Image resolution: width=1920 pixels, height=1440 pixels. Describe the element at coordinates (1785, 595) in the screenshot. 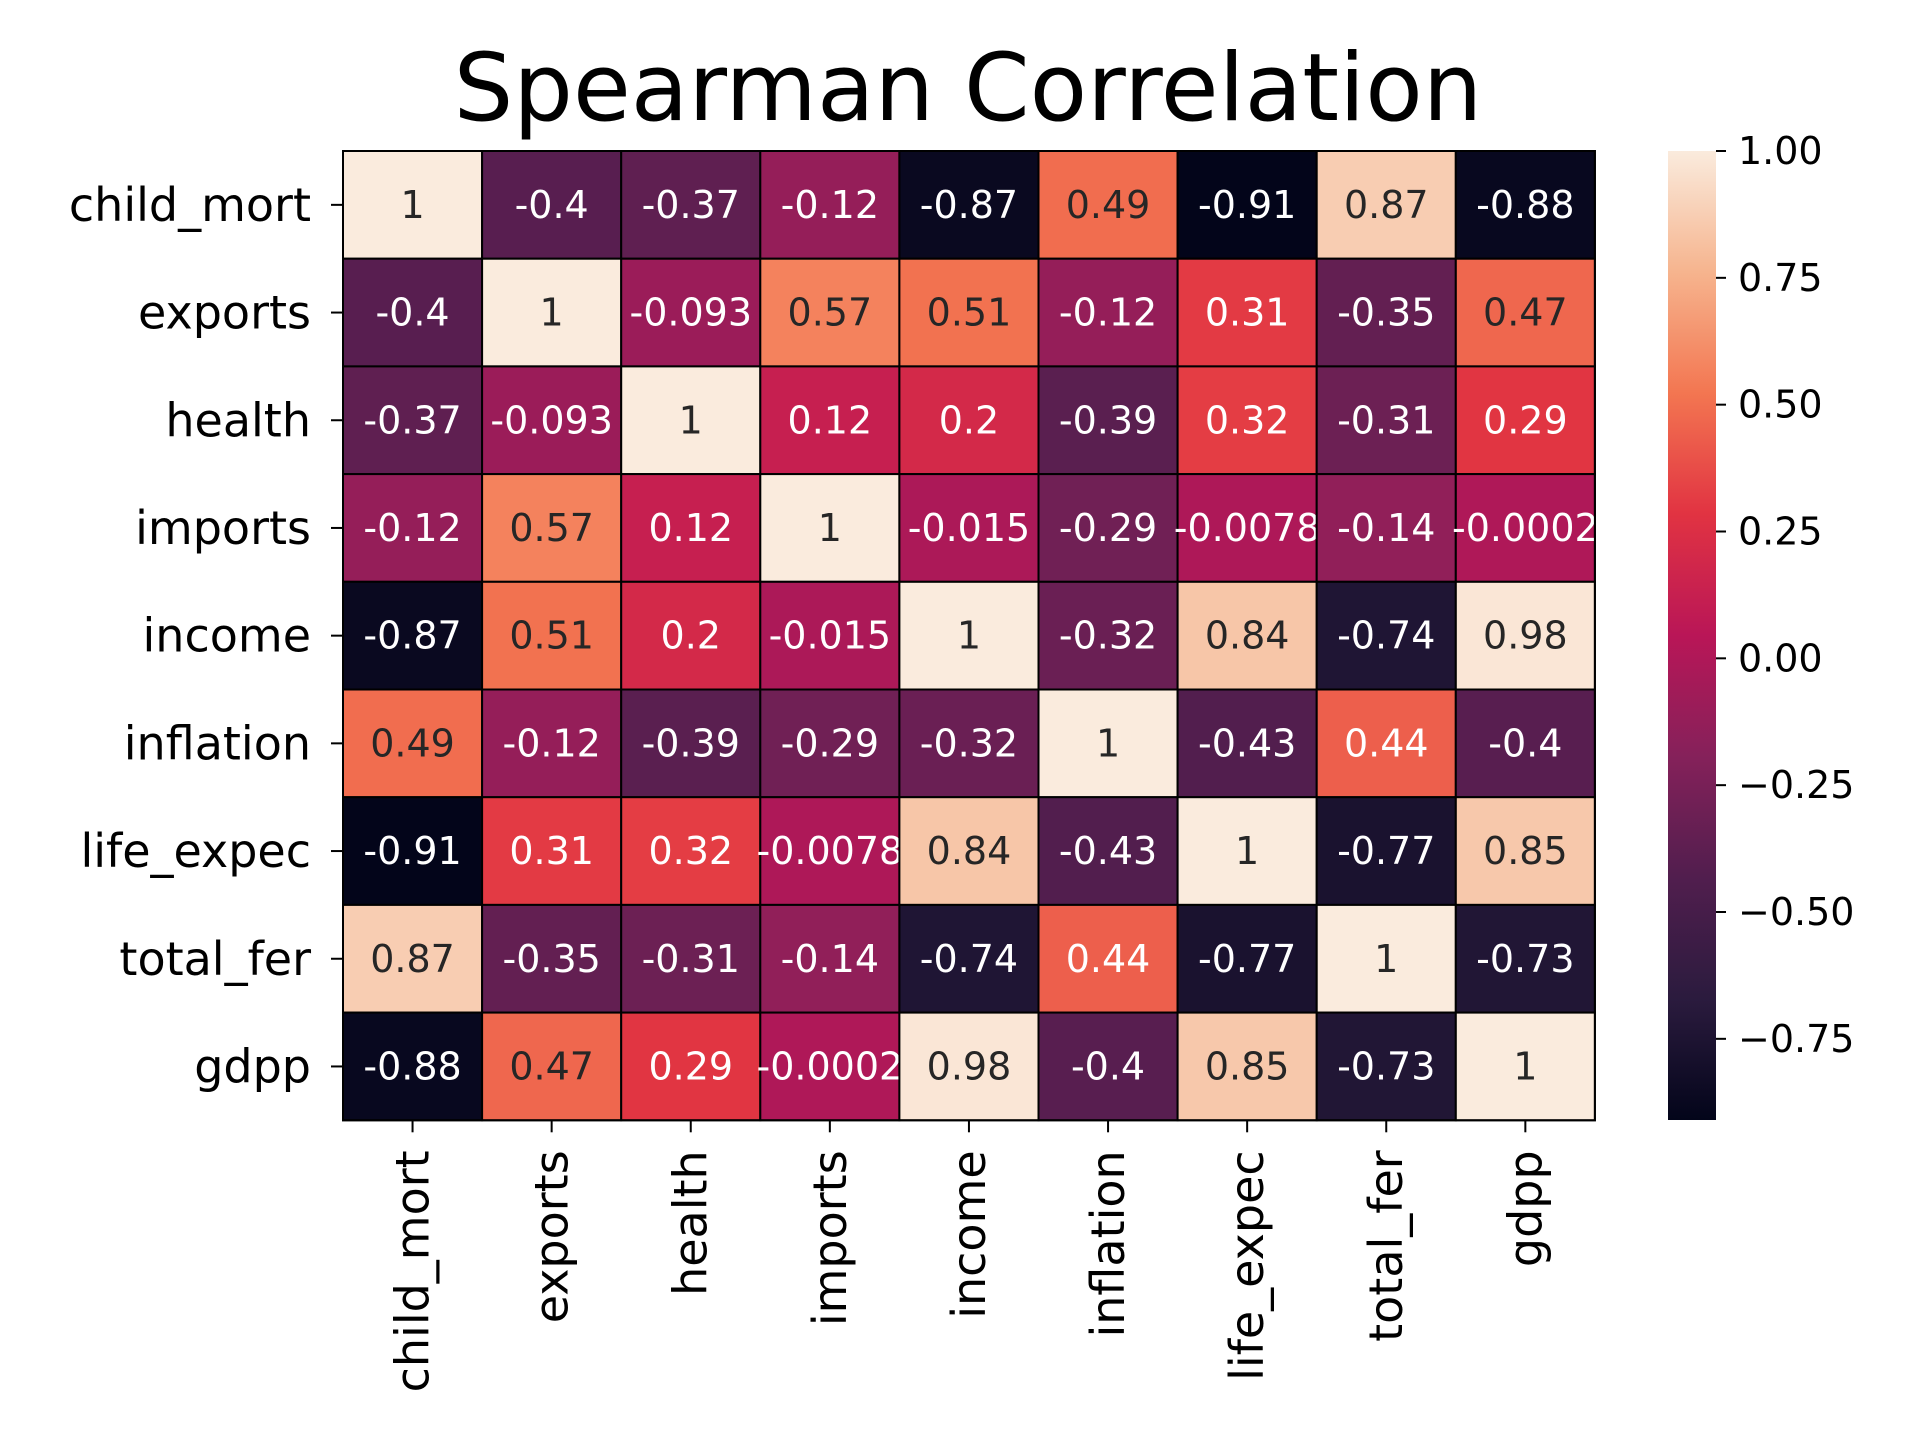

I see `colorbar-ticks: 1.00 0.75 0.50 0.25 0.00 −0.25 −0.50 −0.75` at that location.